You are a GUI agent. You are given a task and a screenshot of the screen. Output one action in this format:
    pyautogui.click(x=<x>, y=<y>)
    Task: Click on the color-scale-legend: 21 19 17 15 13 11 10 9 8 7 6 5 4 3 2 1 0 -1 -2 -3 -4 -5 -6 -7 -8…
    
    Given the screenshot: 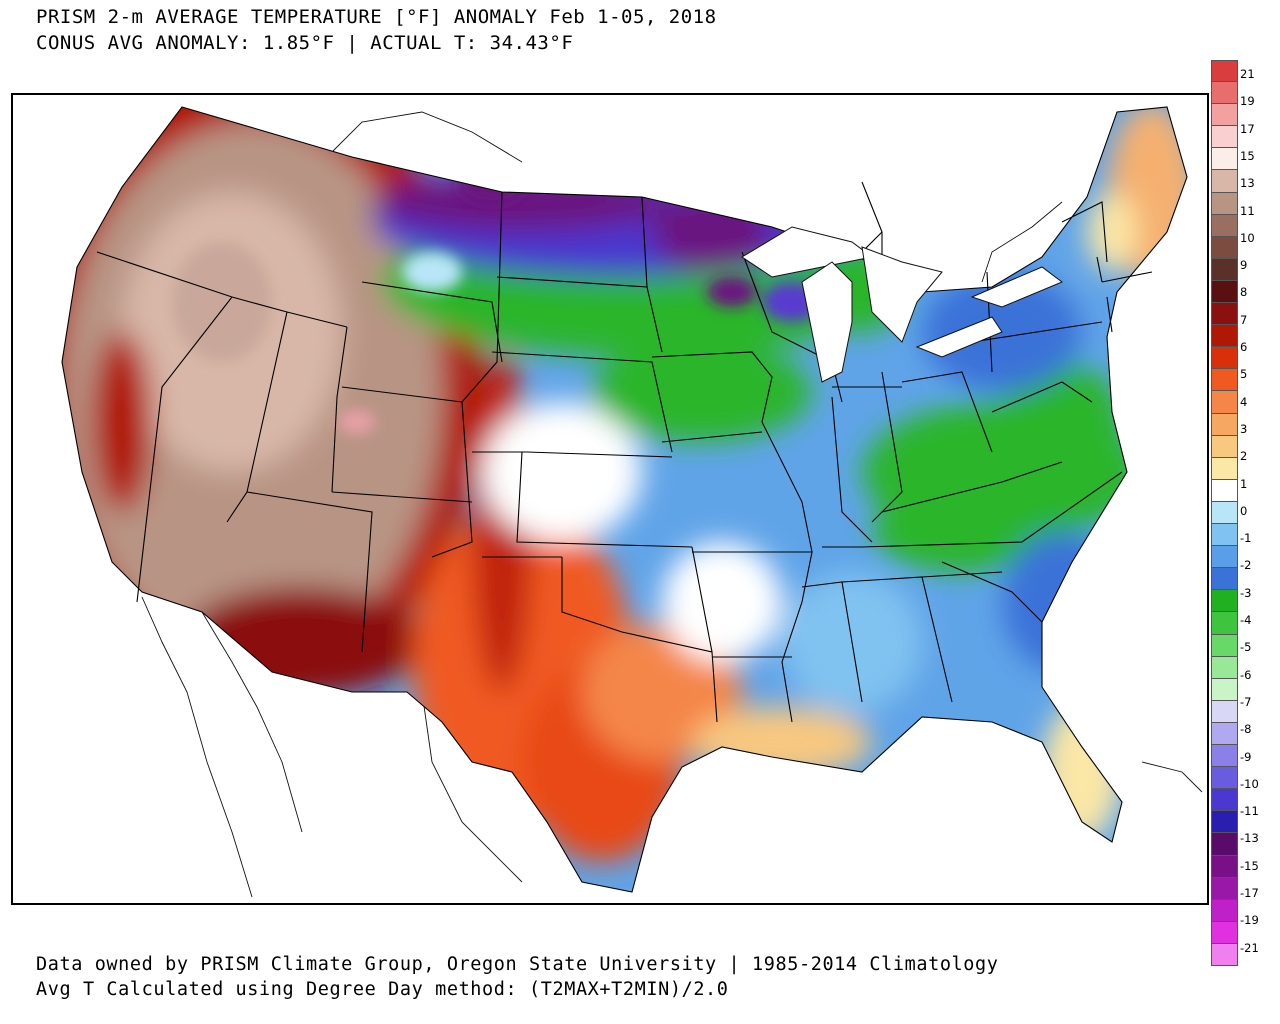 What is the action you would take?
    pyautogui.click(x=1241, y=513)
    